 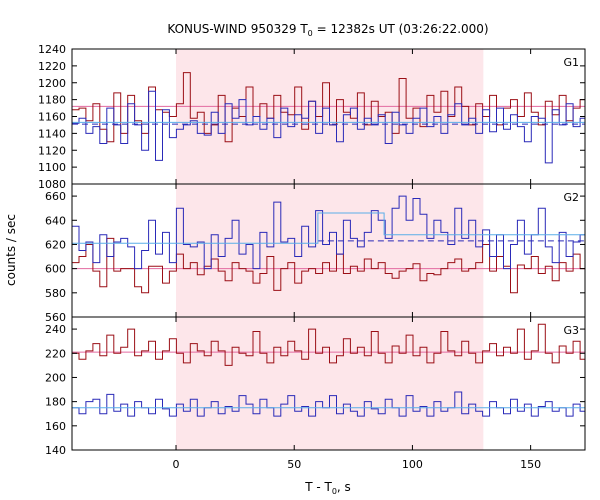 What do you see at coordinates (412, 464) in the screenshot?
I see `x-tick-label: 100` at bounding box center [412, 464].